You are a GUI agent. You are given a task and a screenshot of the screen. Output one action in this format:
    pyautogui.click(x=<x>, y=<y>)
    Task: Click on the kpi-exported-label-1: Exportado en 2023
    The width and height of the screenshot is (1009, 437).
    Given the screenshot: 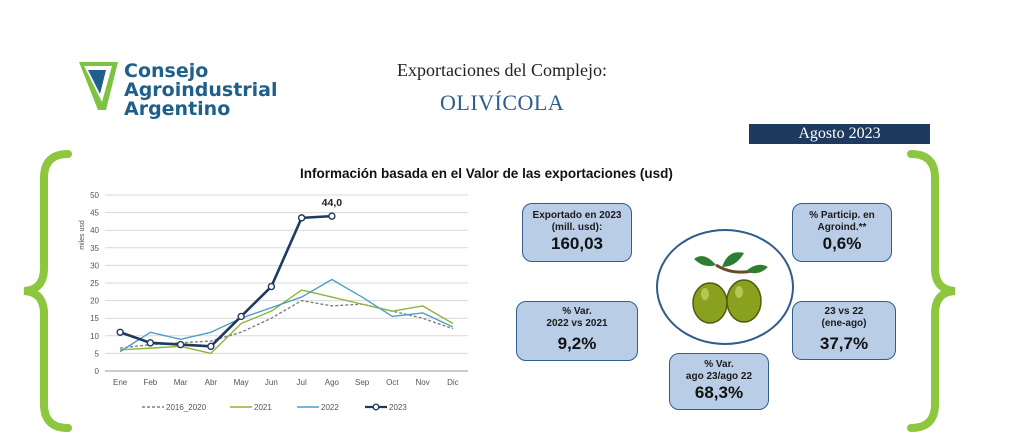 What is the action you would take?
    pyautogui.click(x=577, y=215)
    